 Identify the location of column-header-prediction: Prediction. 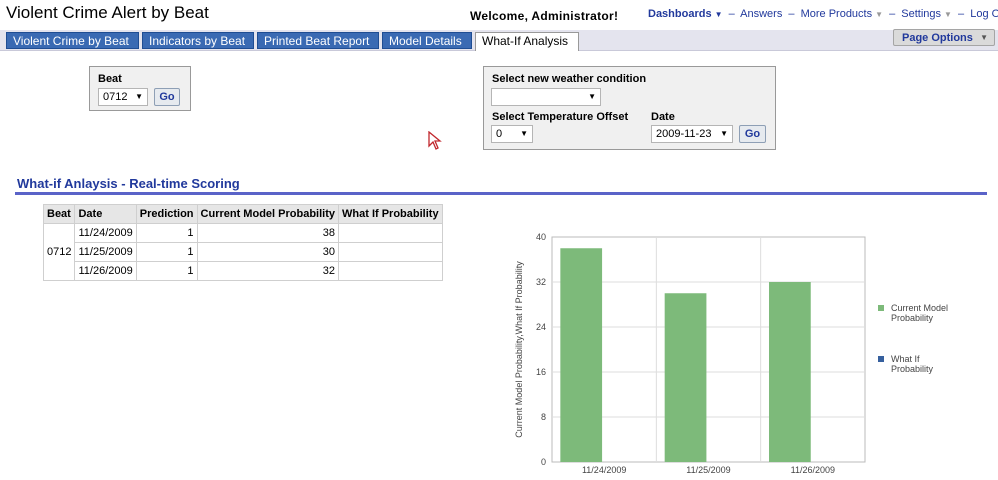
(166, 214).